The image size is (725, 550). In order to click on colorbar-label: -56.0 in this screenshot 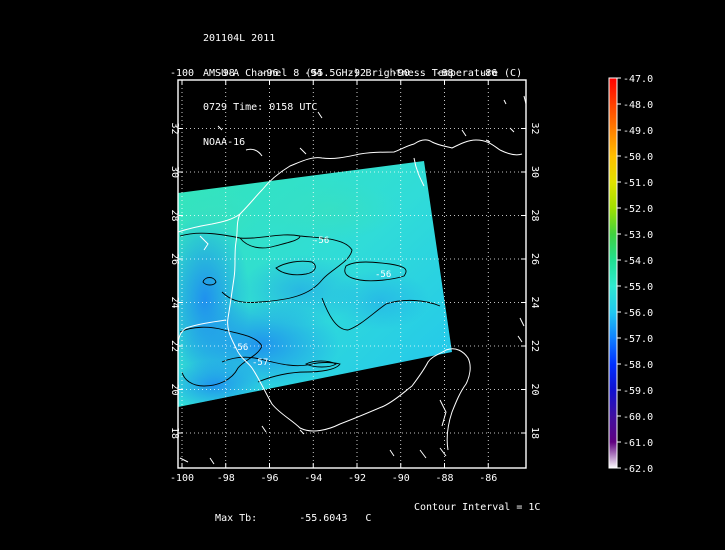, I will do `click(638, 313)`.